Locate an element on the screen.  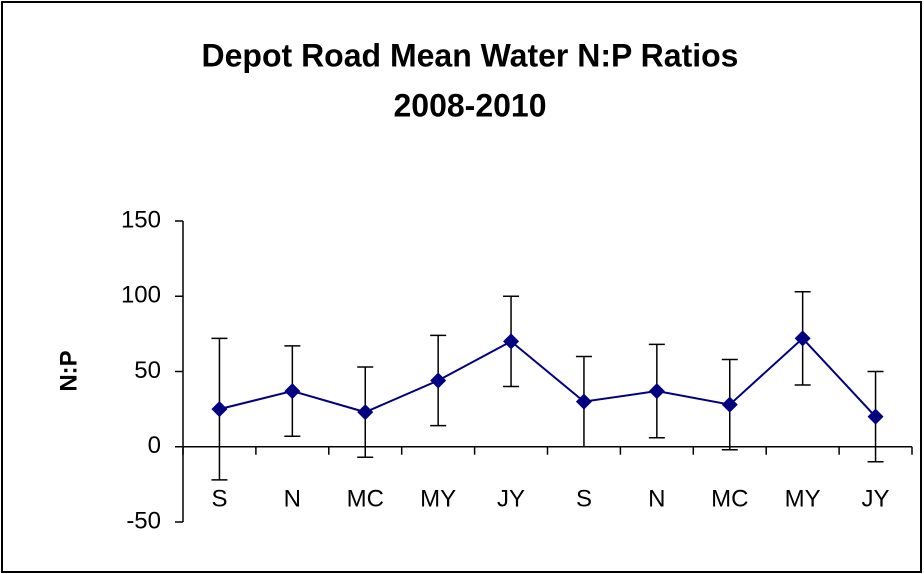
y-tick-label: 100 is located at coordinates (141, 295).